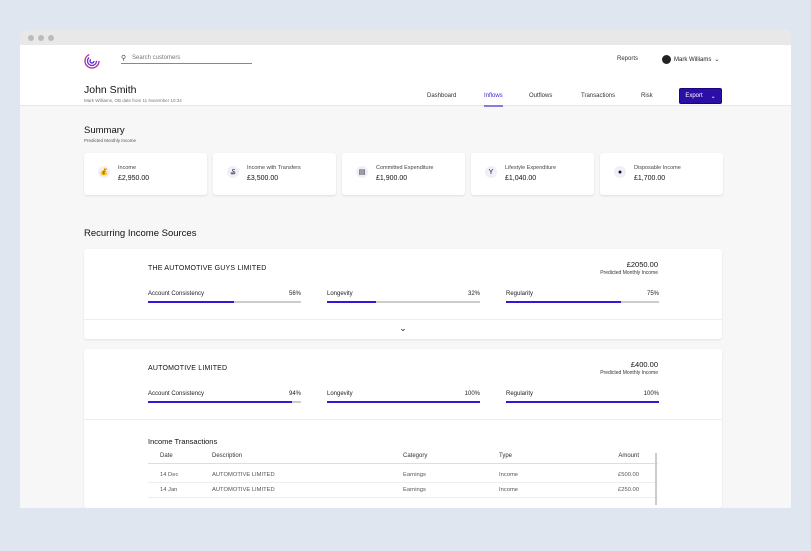 This screenshot has width=811, height=551. What do you see at coordinates (693, 59) in the screenshot?
I see `user-name: Mark Williams` at bounding box center [693, 59].